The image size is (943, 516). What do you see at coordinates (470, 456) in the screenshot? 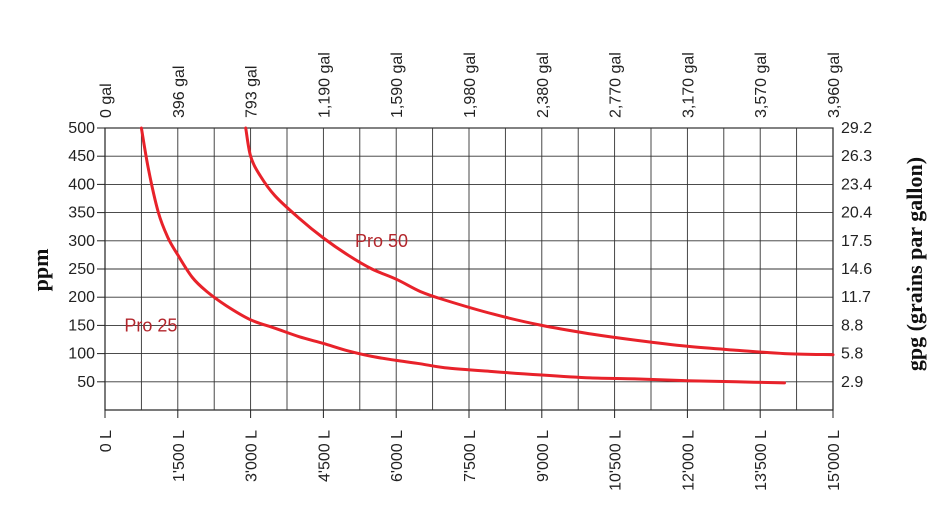
I see `liter-tick-label: 7'500 L` at bounding box center [470, 456].